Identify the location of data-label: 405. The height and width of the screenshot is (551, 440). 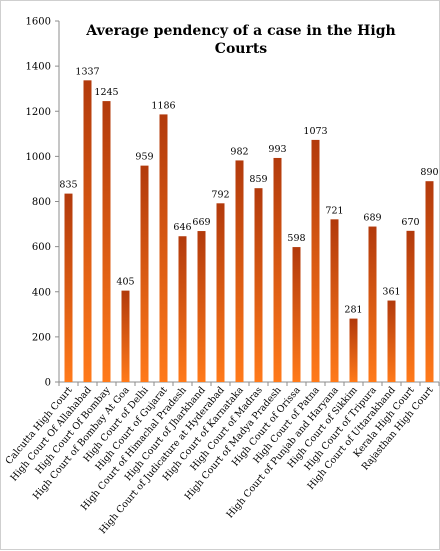
(125, 282).